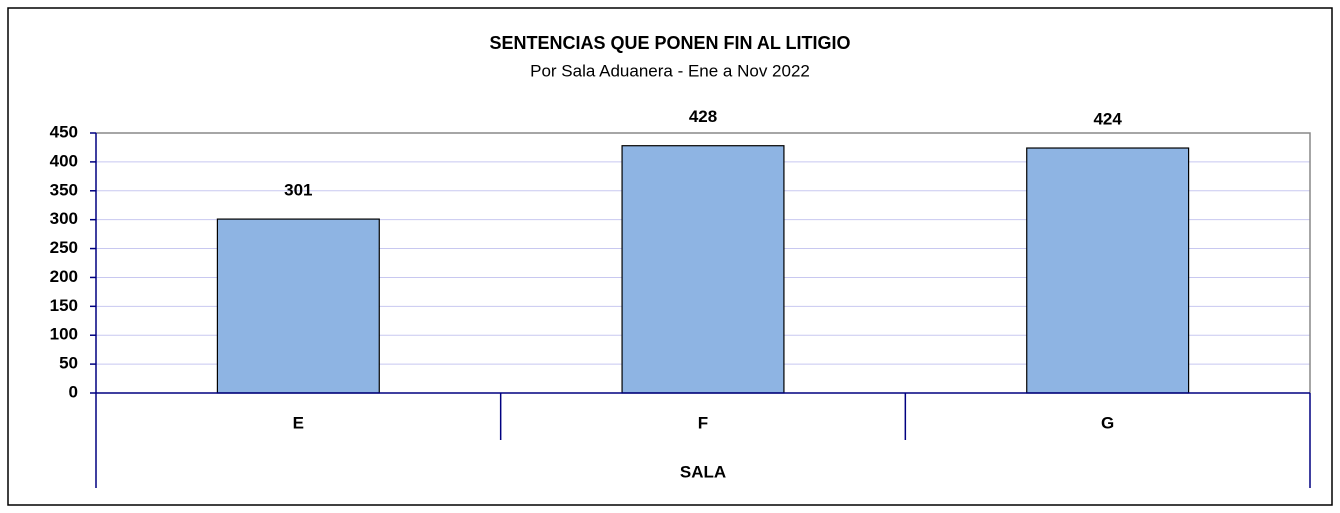  I want to click on x-tick-label: F, so click(703, 422).